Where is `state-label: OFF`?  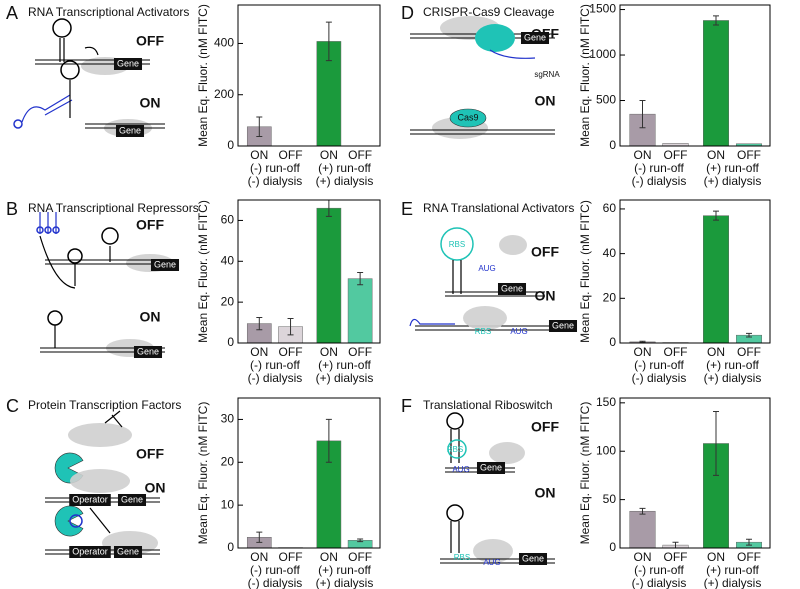 state-label: OFF is located at coordinates (545, 427).